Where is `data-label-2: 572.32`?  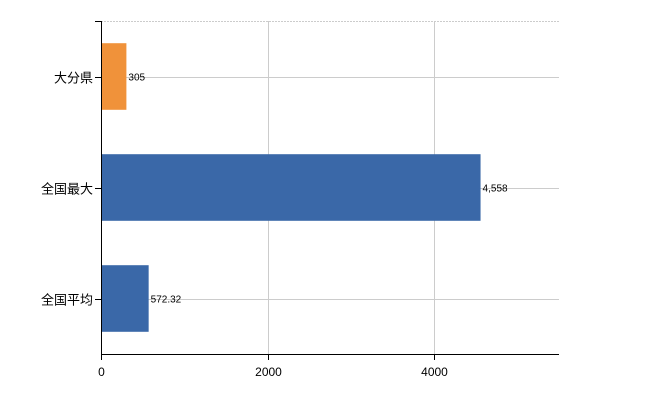
data-label-2: 572.32 is located at coordinates (166, 300).